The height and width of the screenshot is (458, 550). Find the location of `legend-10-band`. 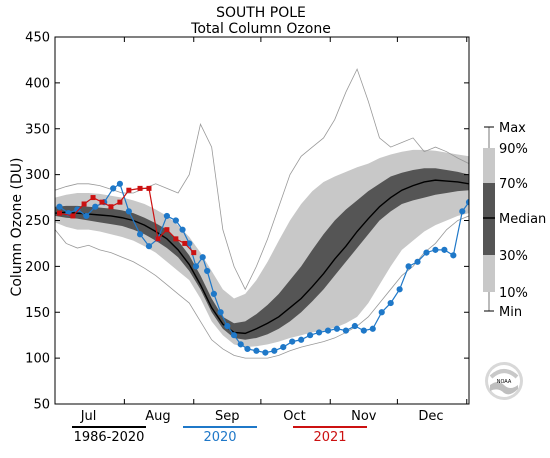

legend-10-band is located at coordinates (489, 273).